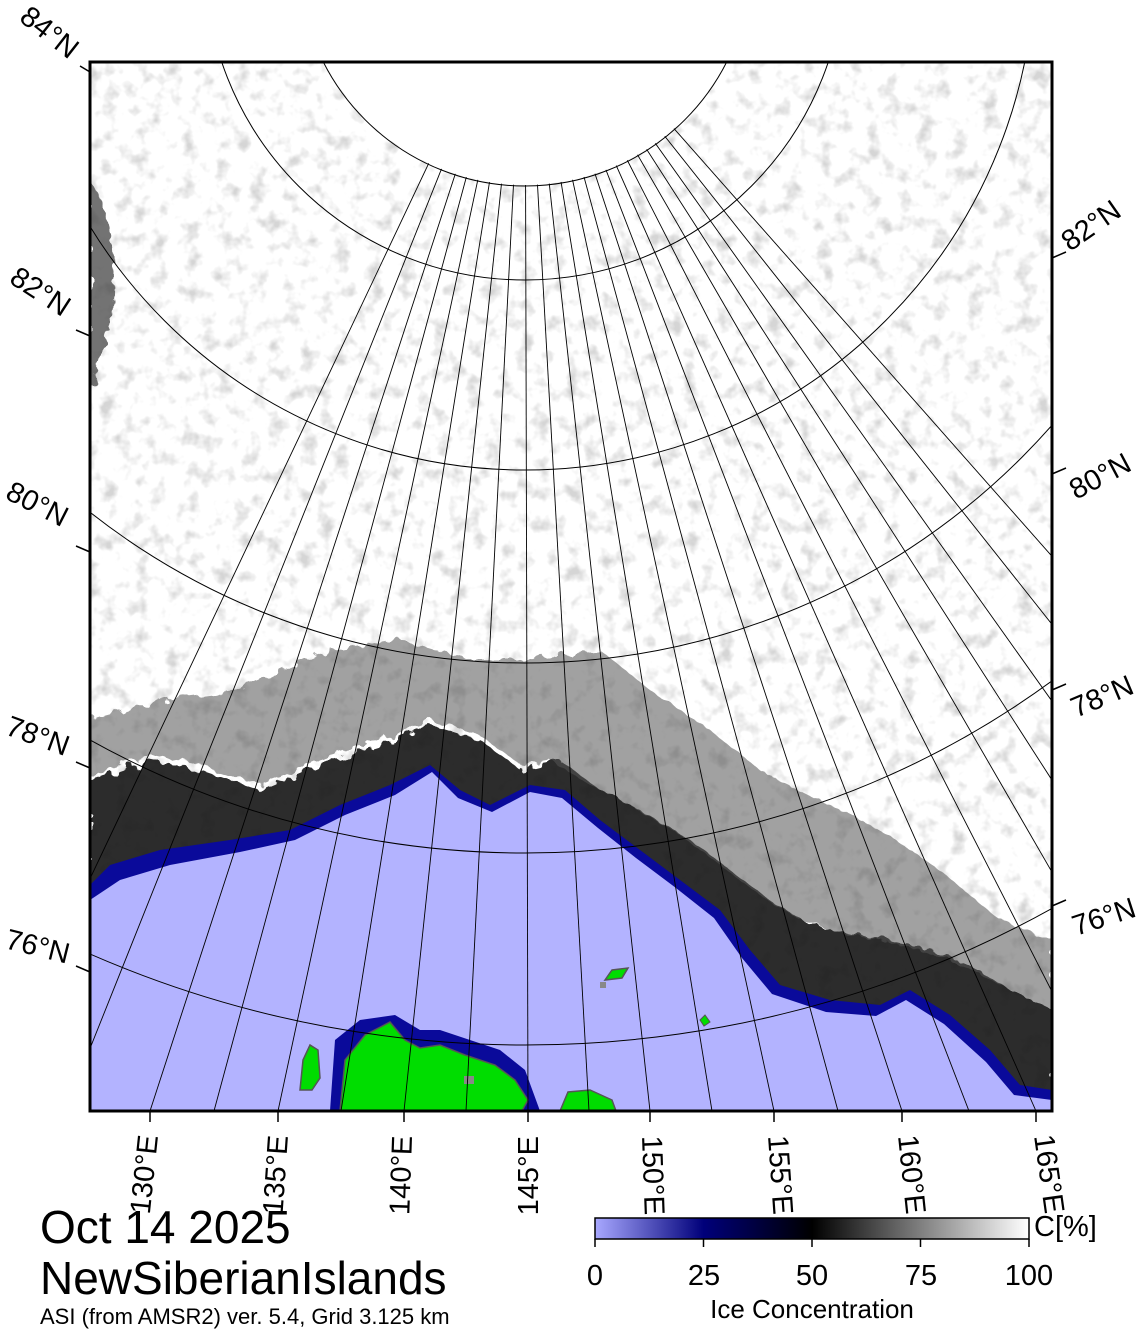 This screenshot has height=1333, width=1143. I want to click on lat-label-78n-left: 78°N, so click(38, 737).